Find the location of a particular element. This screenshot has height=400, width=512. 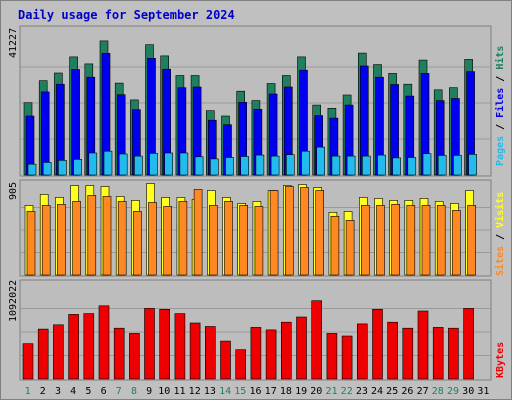

tick-label-day-18: 18 is located at coordinates (286, 391).